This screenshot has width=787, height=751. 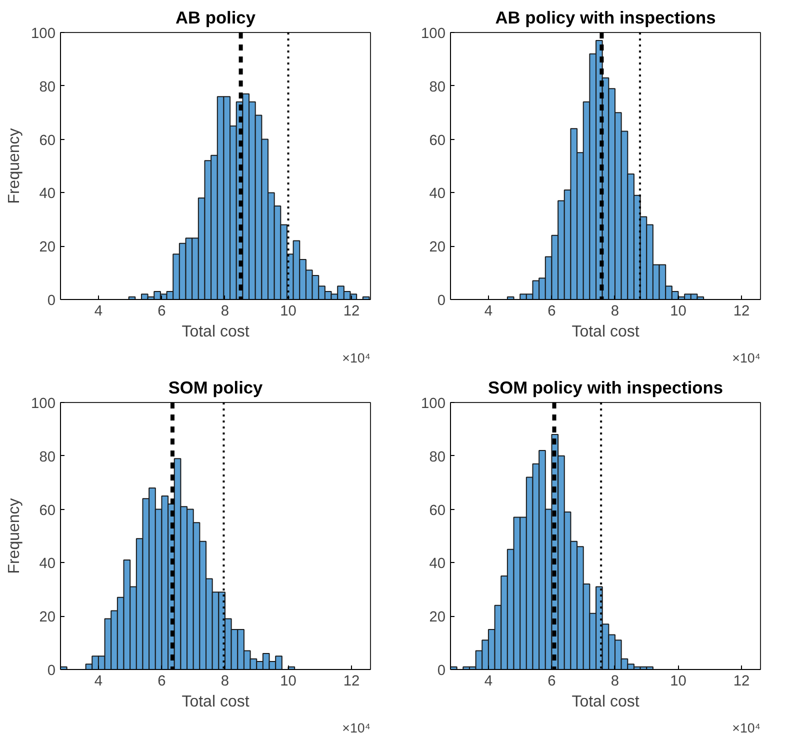 I want to click on chart-title: SOM policy with inspections, so click(x=605, y=388).